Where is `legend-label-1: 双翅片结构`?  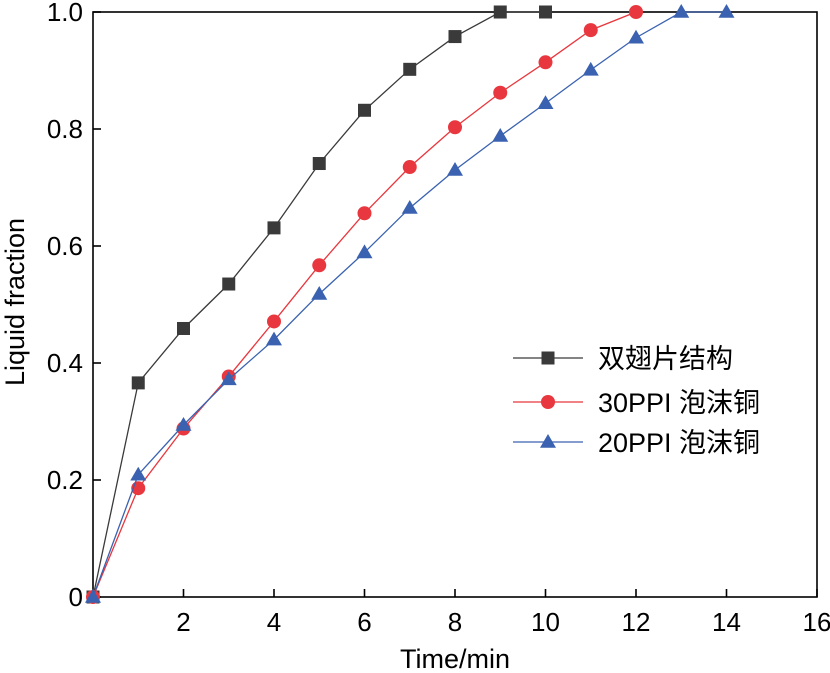 legend-label-1: 双翅片结构 is located at coordinates (665, 359).